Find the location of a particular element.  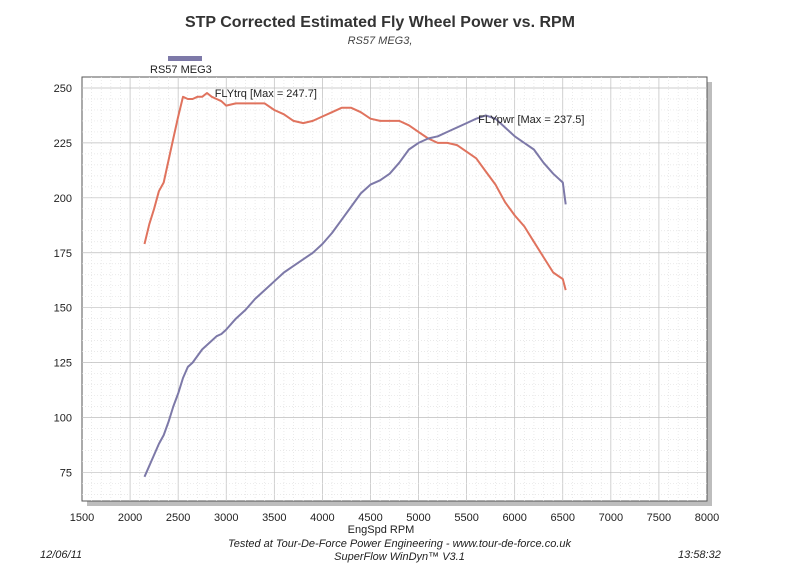

x-tick-label: 3000 is located at coordinates (226, 518).